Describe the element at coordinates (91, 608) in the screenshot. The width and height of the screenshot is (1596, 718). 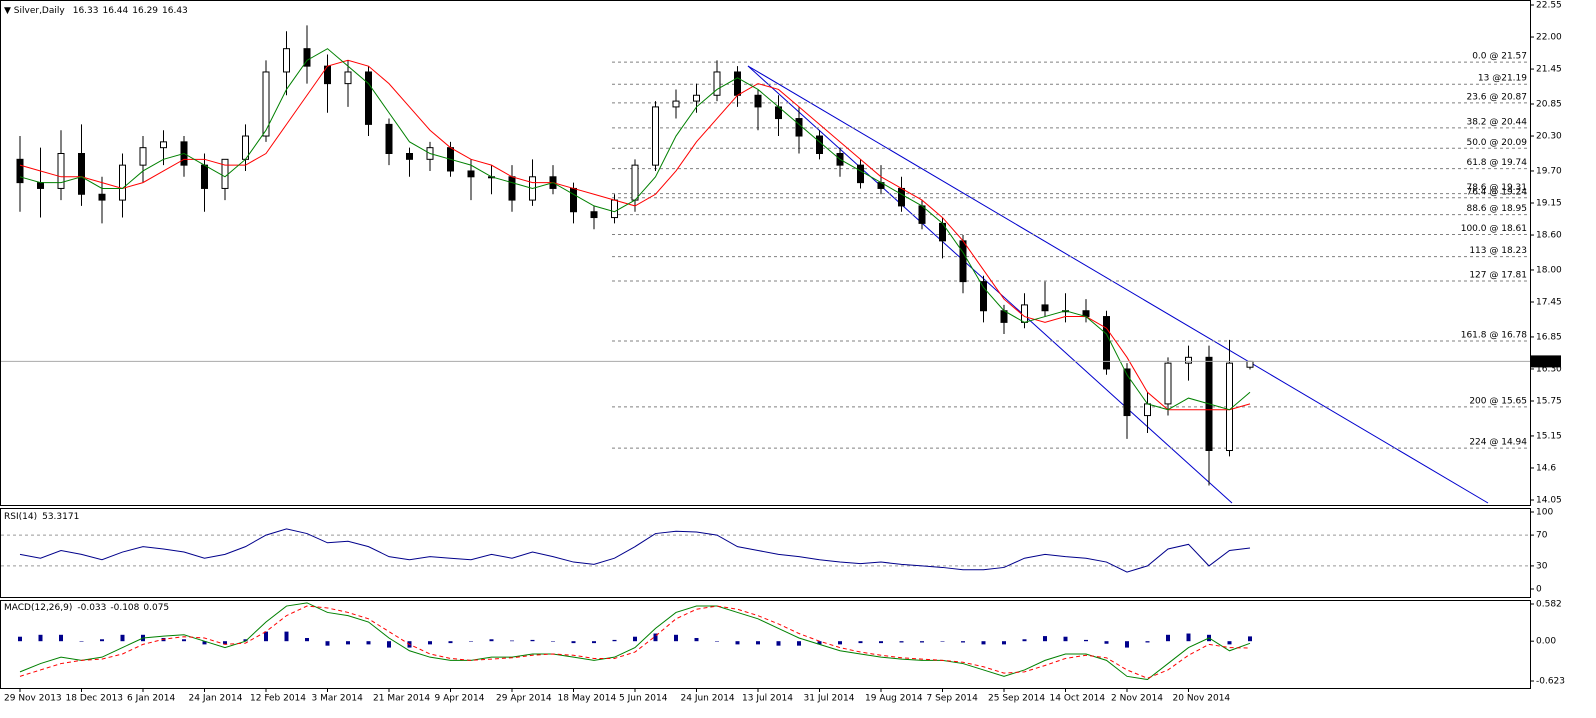
I see `macd-value: -0.033` at that location.